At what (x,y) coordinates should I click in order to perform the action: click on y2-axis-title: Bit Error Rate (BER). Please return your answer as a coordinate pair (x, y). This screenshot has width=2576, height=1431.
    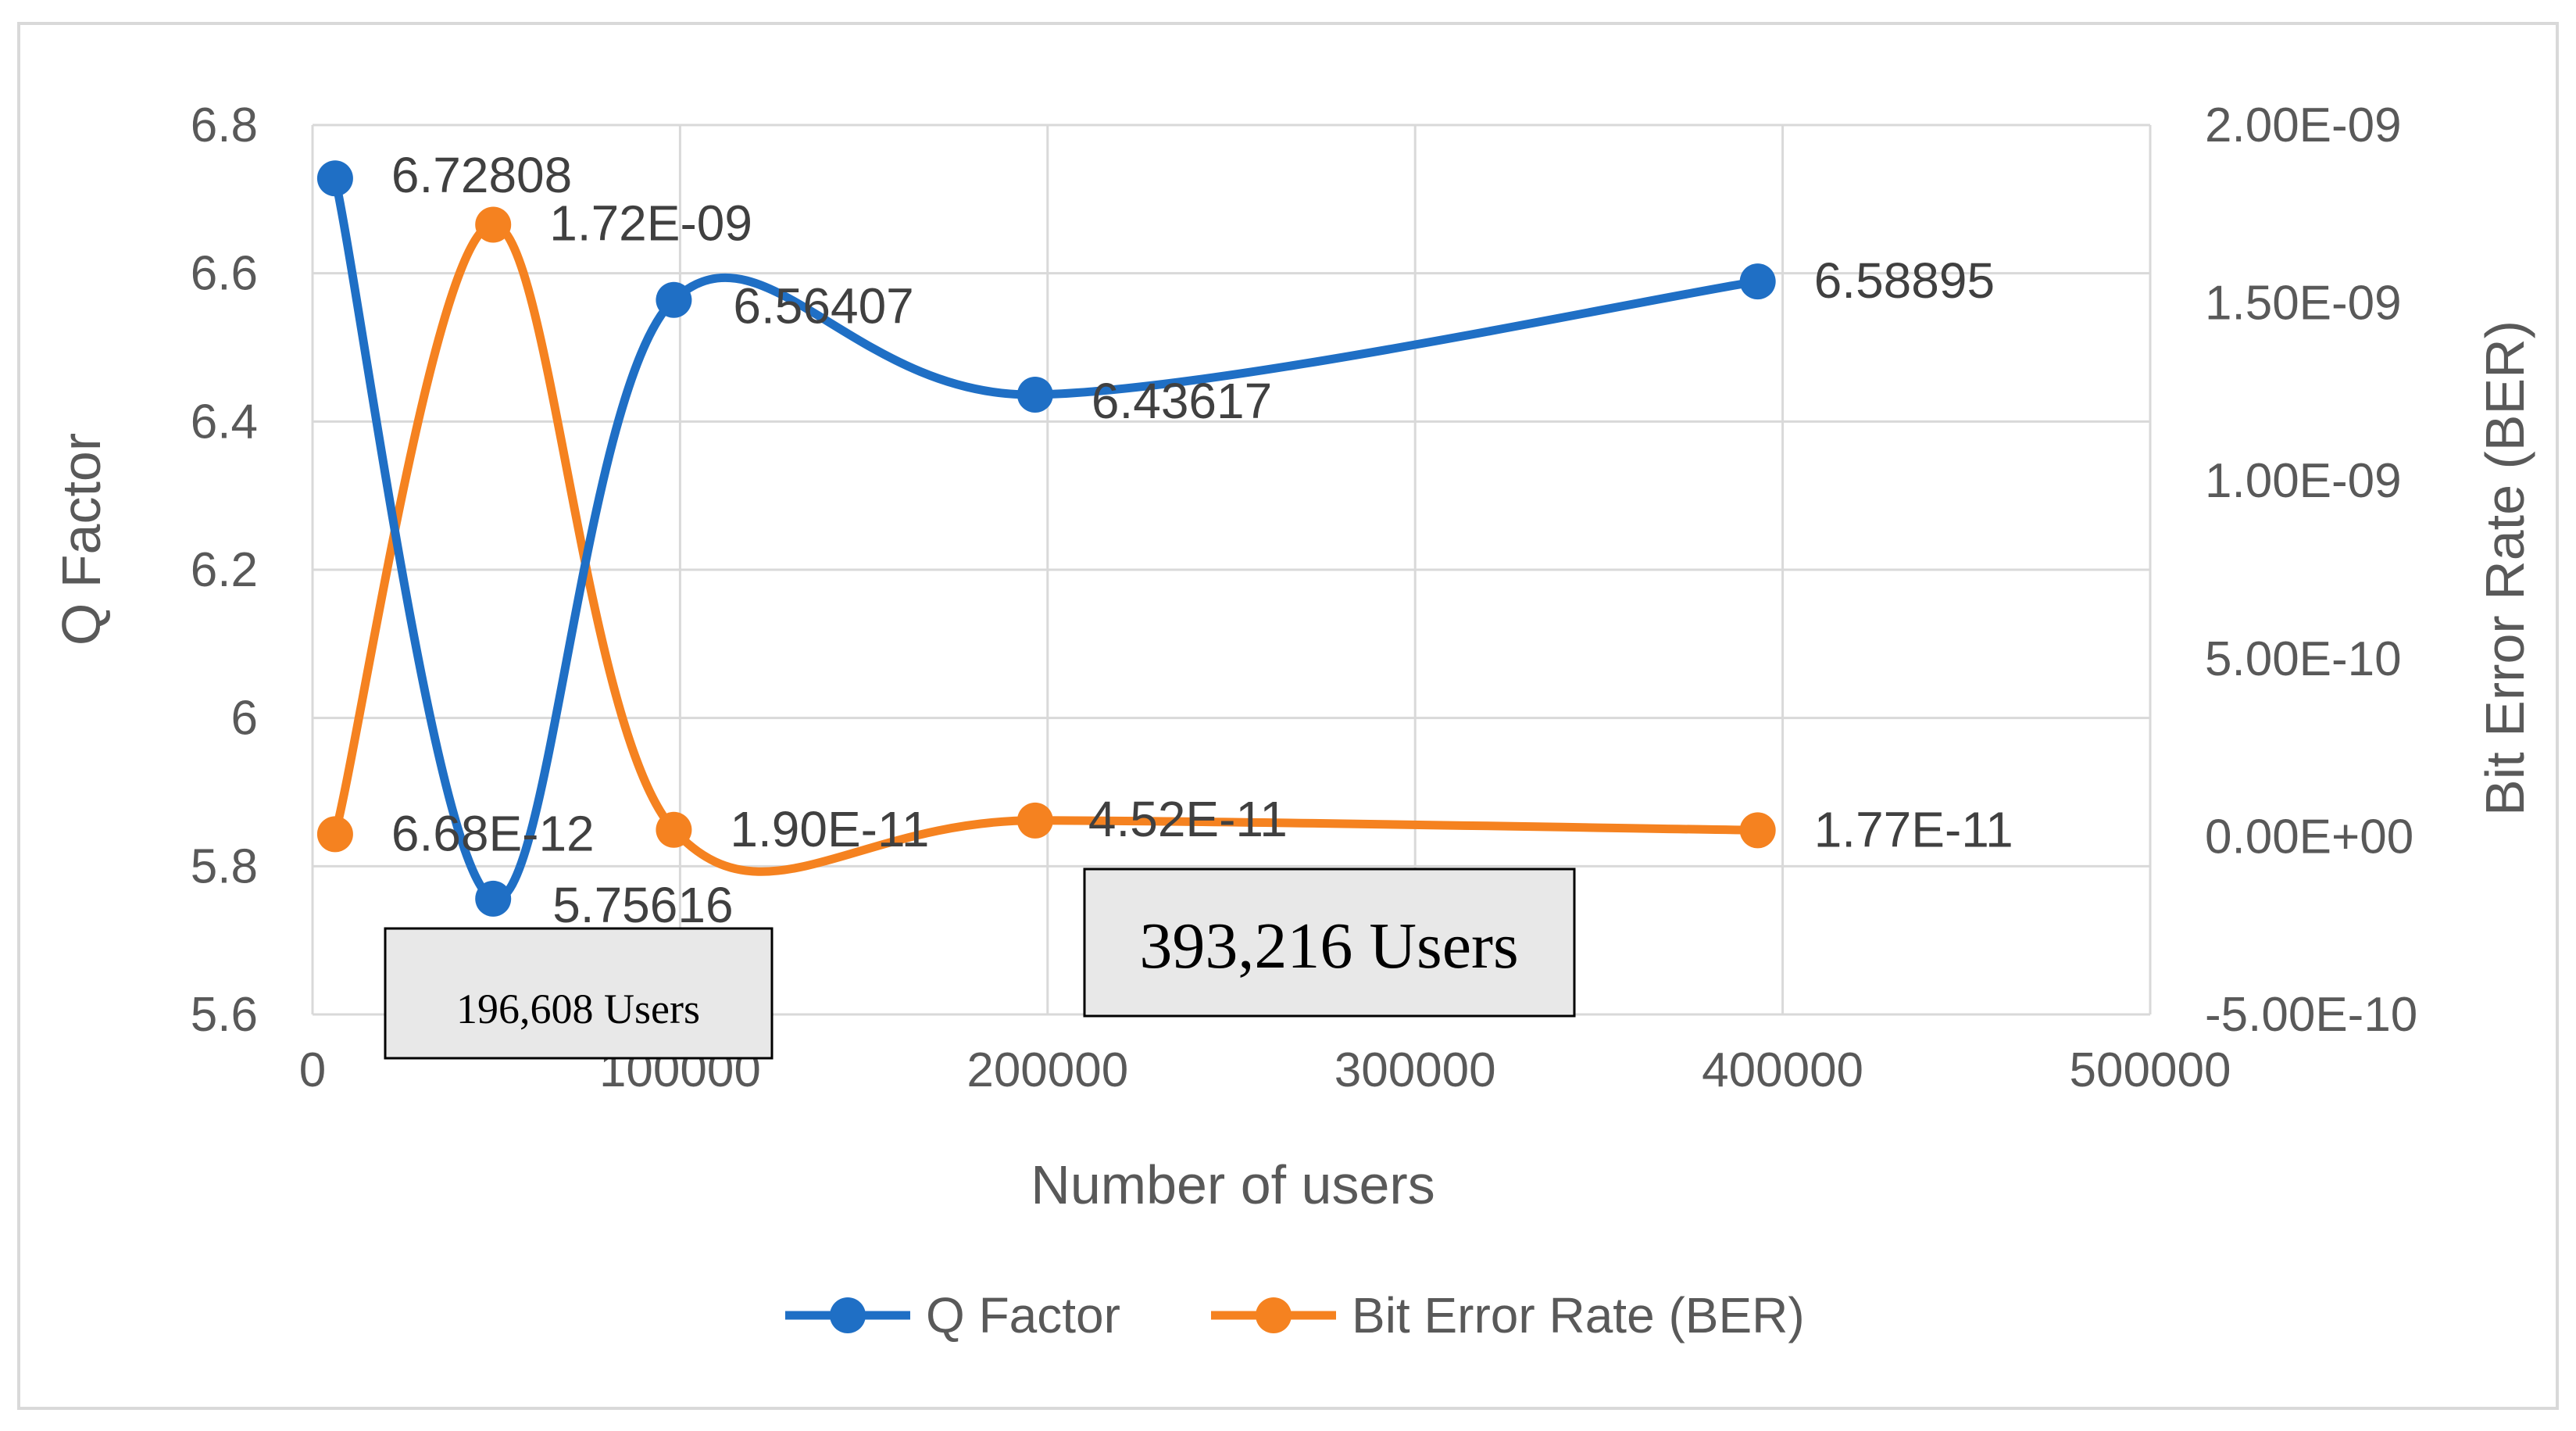
    Looking at the image, I should click on (2504, 568).